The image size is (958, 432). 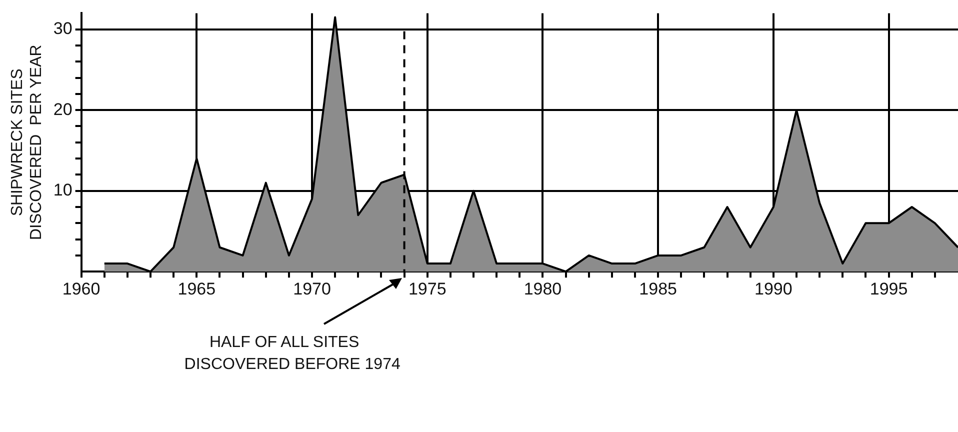 I want to click on x-tick-label: 1995, so click(x=889, y=288).